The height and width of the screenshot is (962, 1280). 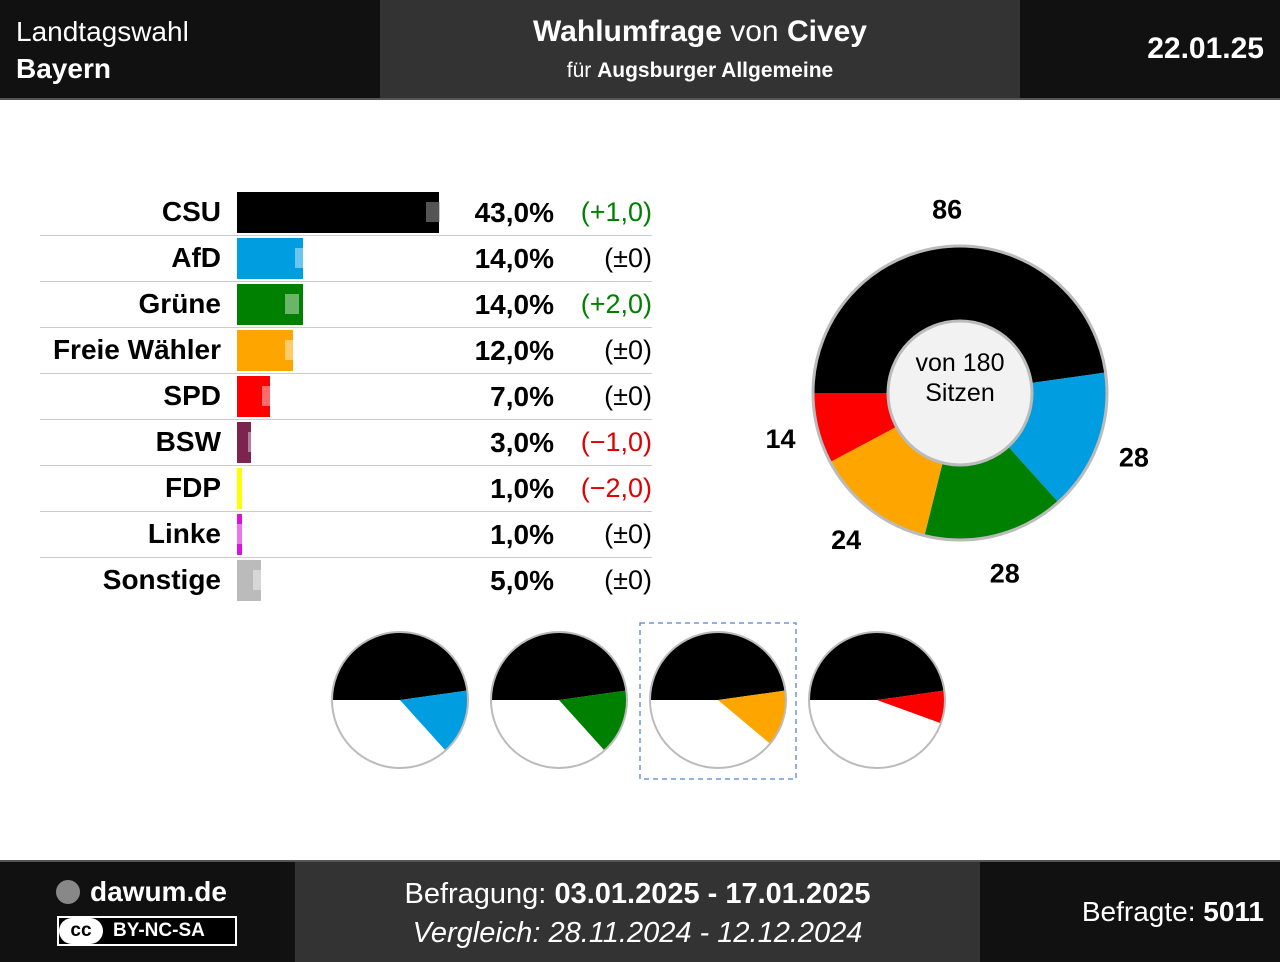 I want to click on party-change: (+1,0), so click(x=616, y=212).